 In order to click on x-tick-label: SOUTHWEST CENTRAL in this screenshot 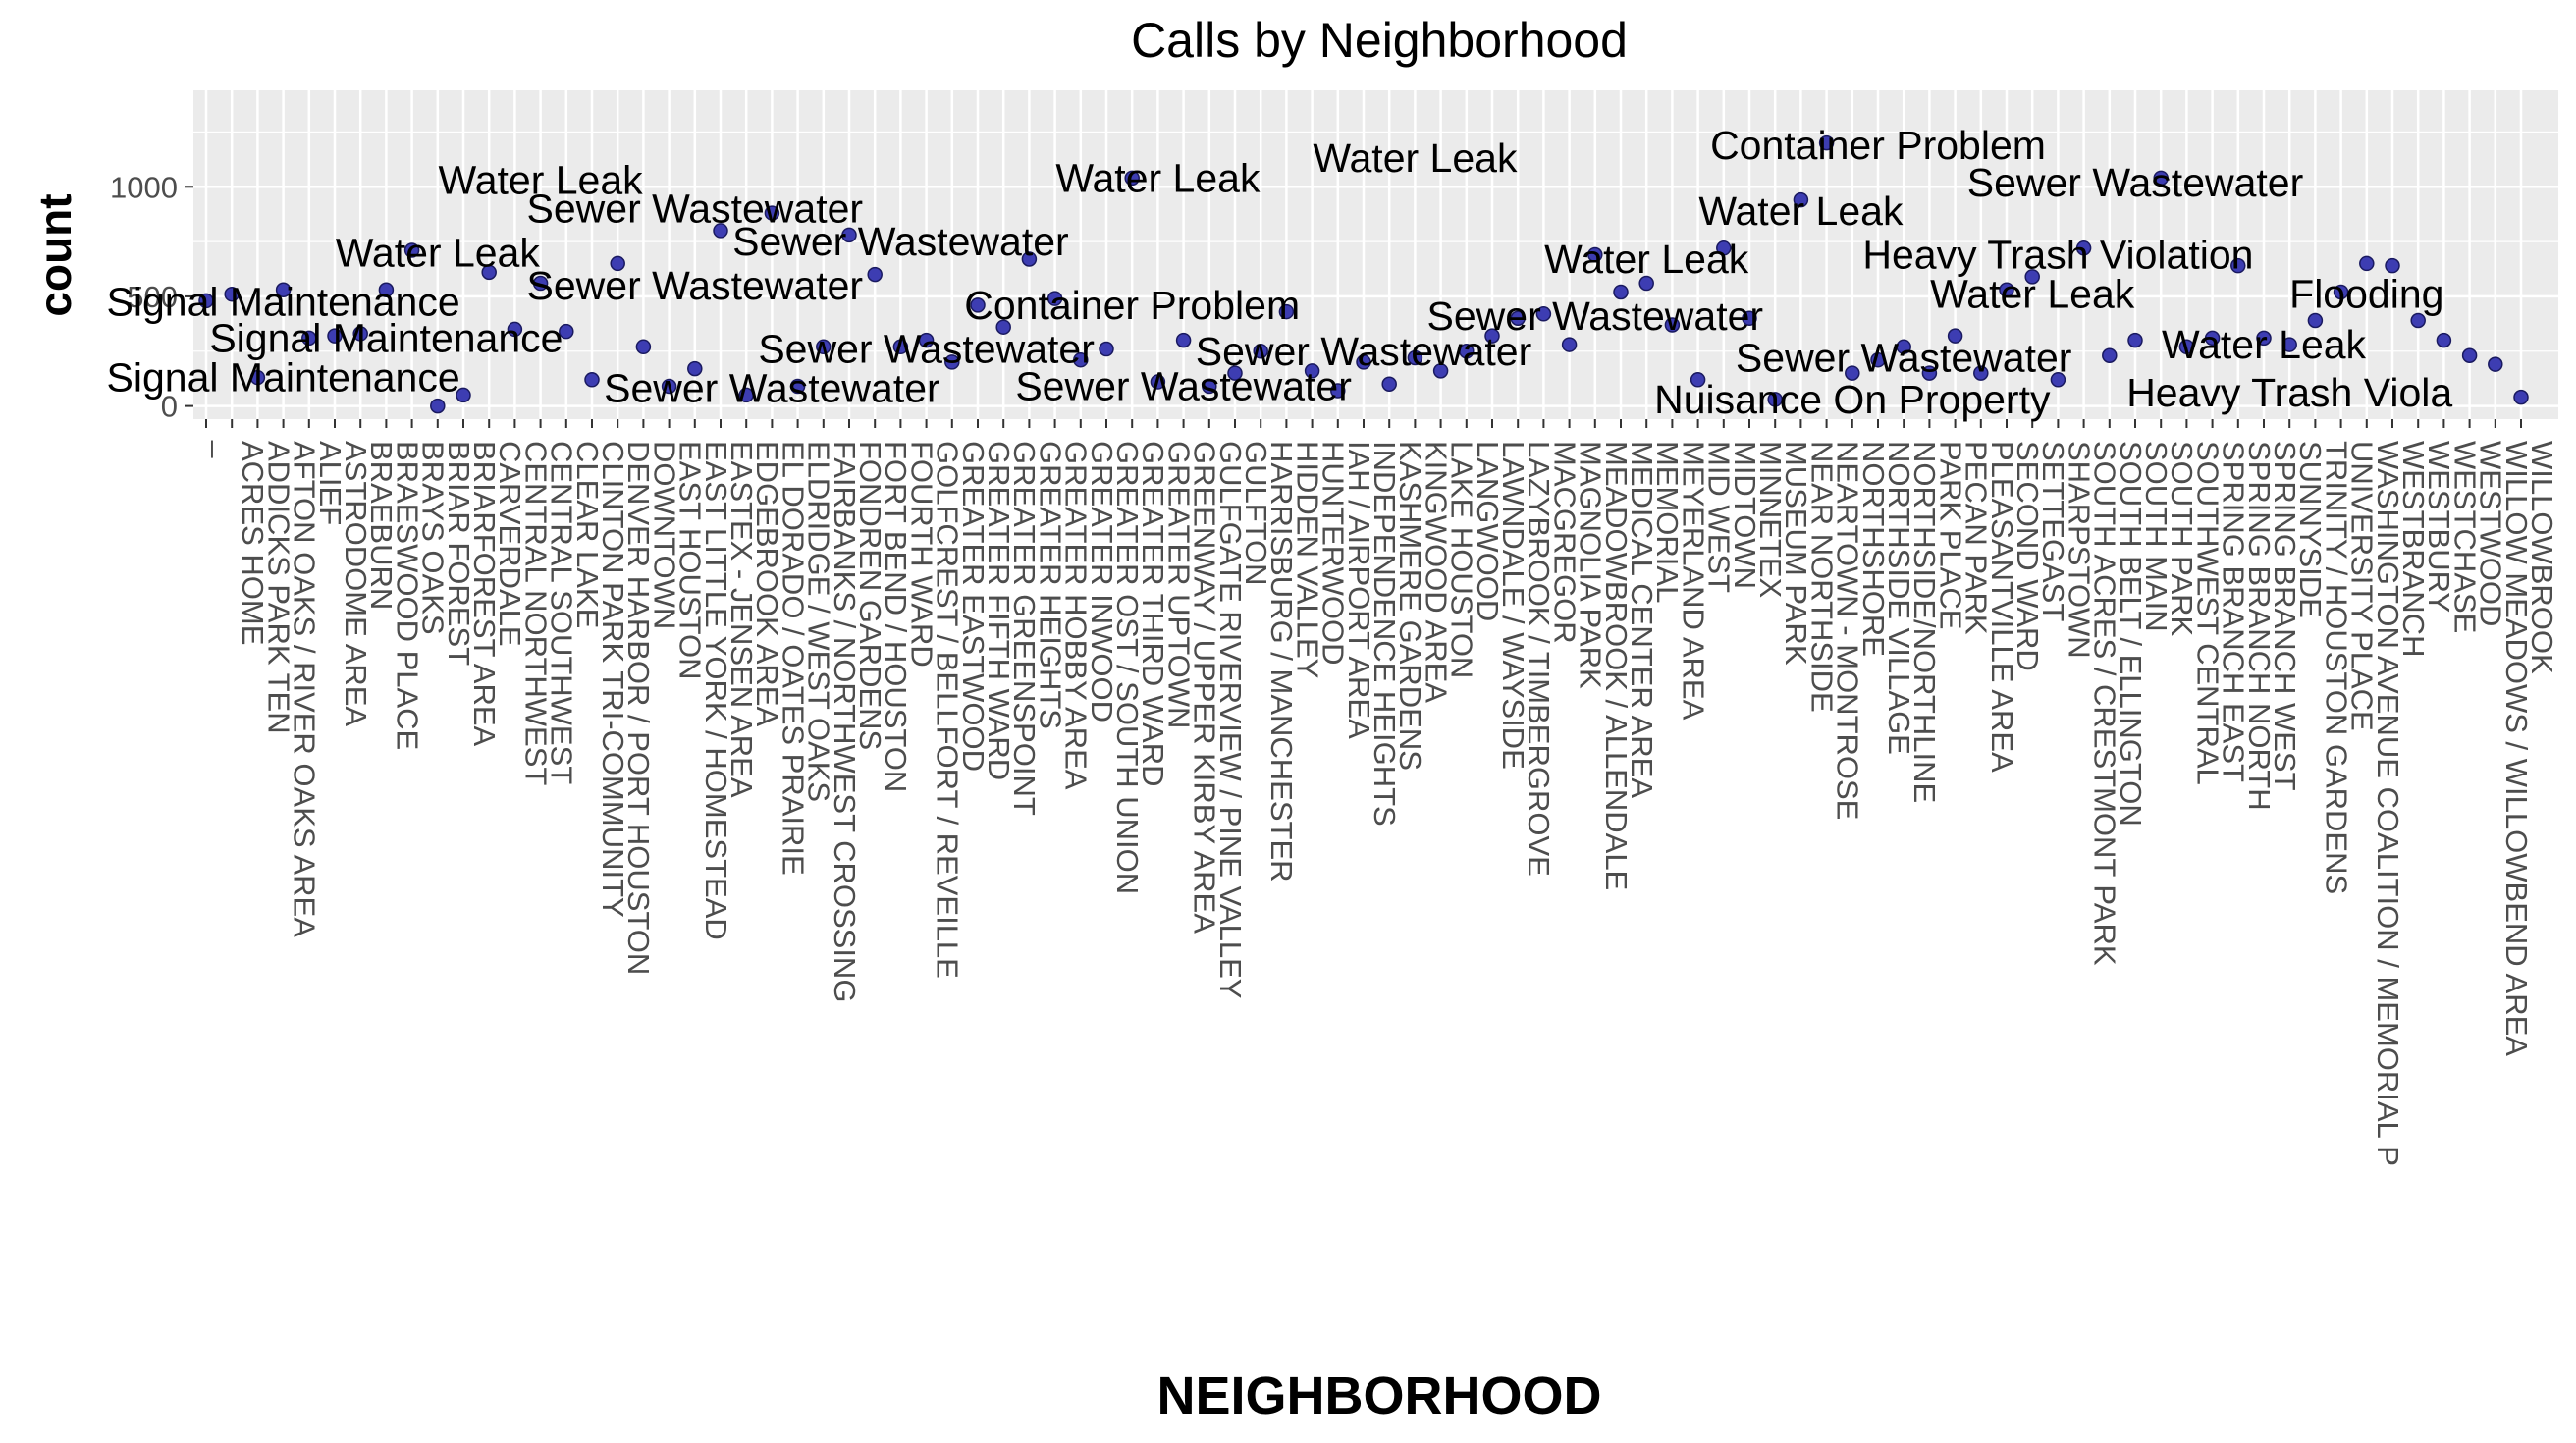, I will do `click(2207, 613)`.